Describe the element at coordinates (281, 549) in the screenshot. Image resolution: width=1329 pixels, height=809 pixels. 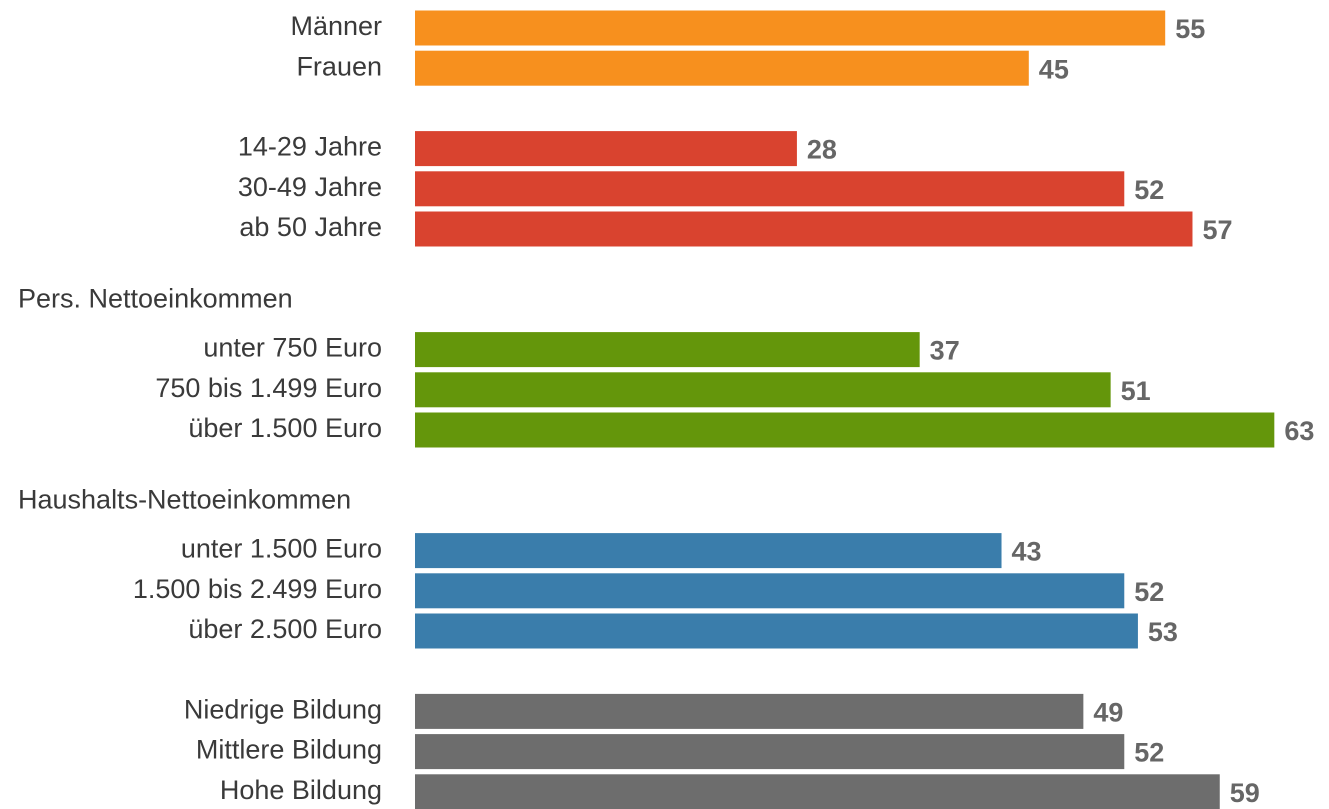
I see `category-label: unter 1.500 Euro` at that location.